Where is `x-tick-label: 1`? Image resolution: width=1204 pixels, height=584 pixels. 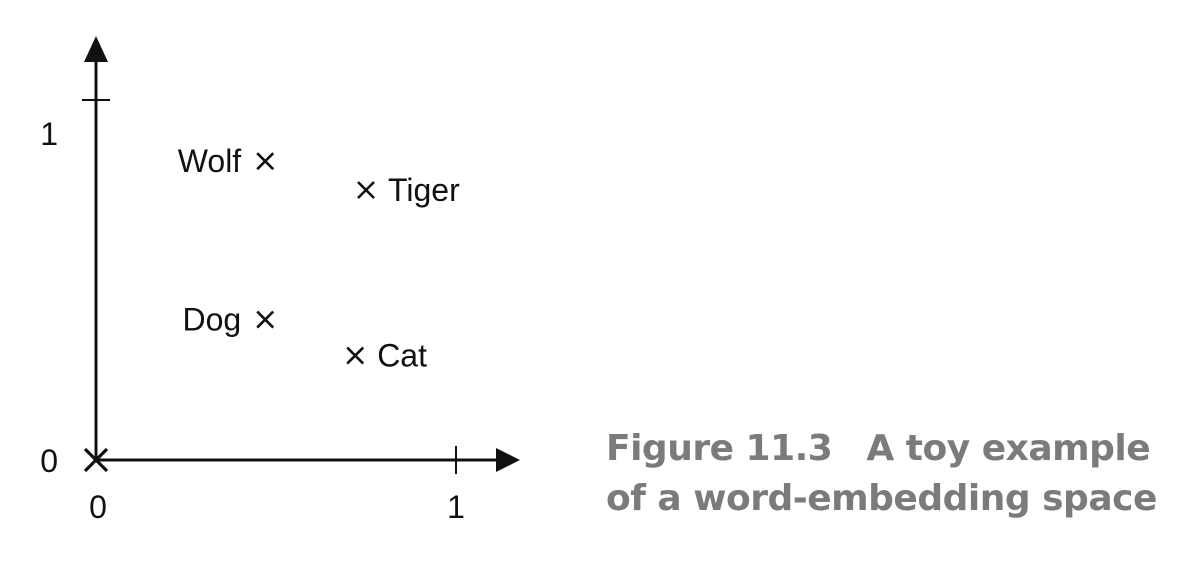
x-tick-label: 1 is located at coordinates (456, 507).